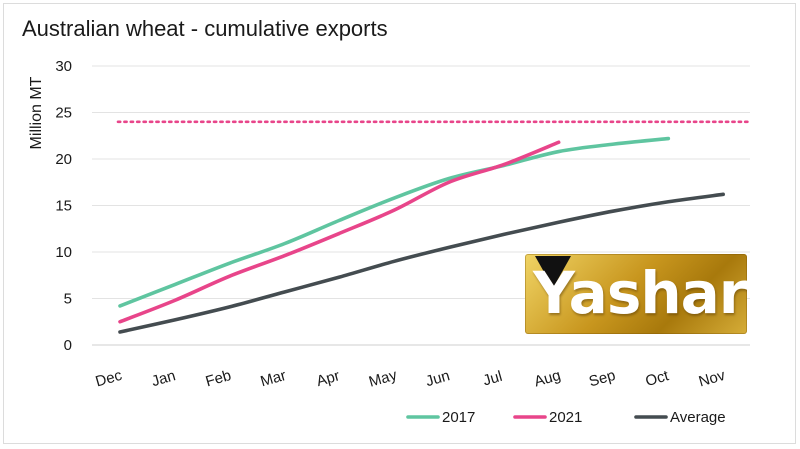 Image resolution: width=800 pixels, height=449 pixels. Describe the element at coordinates (553, 272) in the screenshot. I see `logo-triangle-icon` at that location.